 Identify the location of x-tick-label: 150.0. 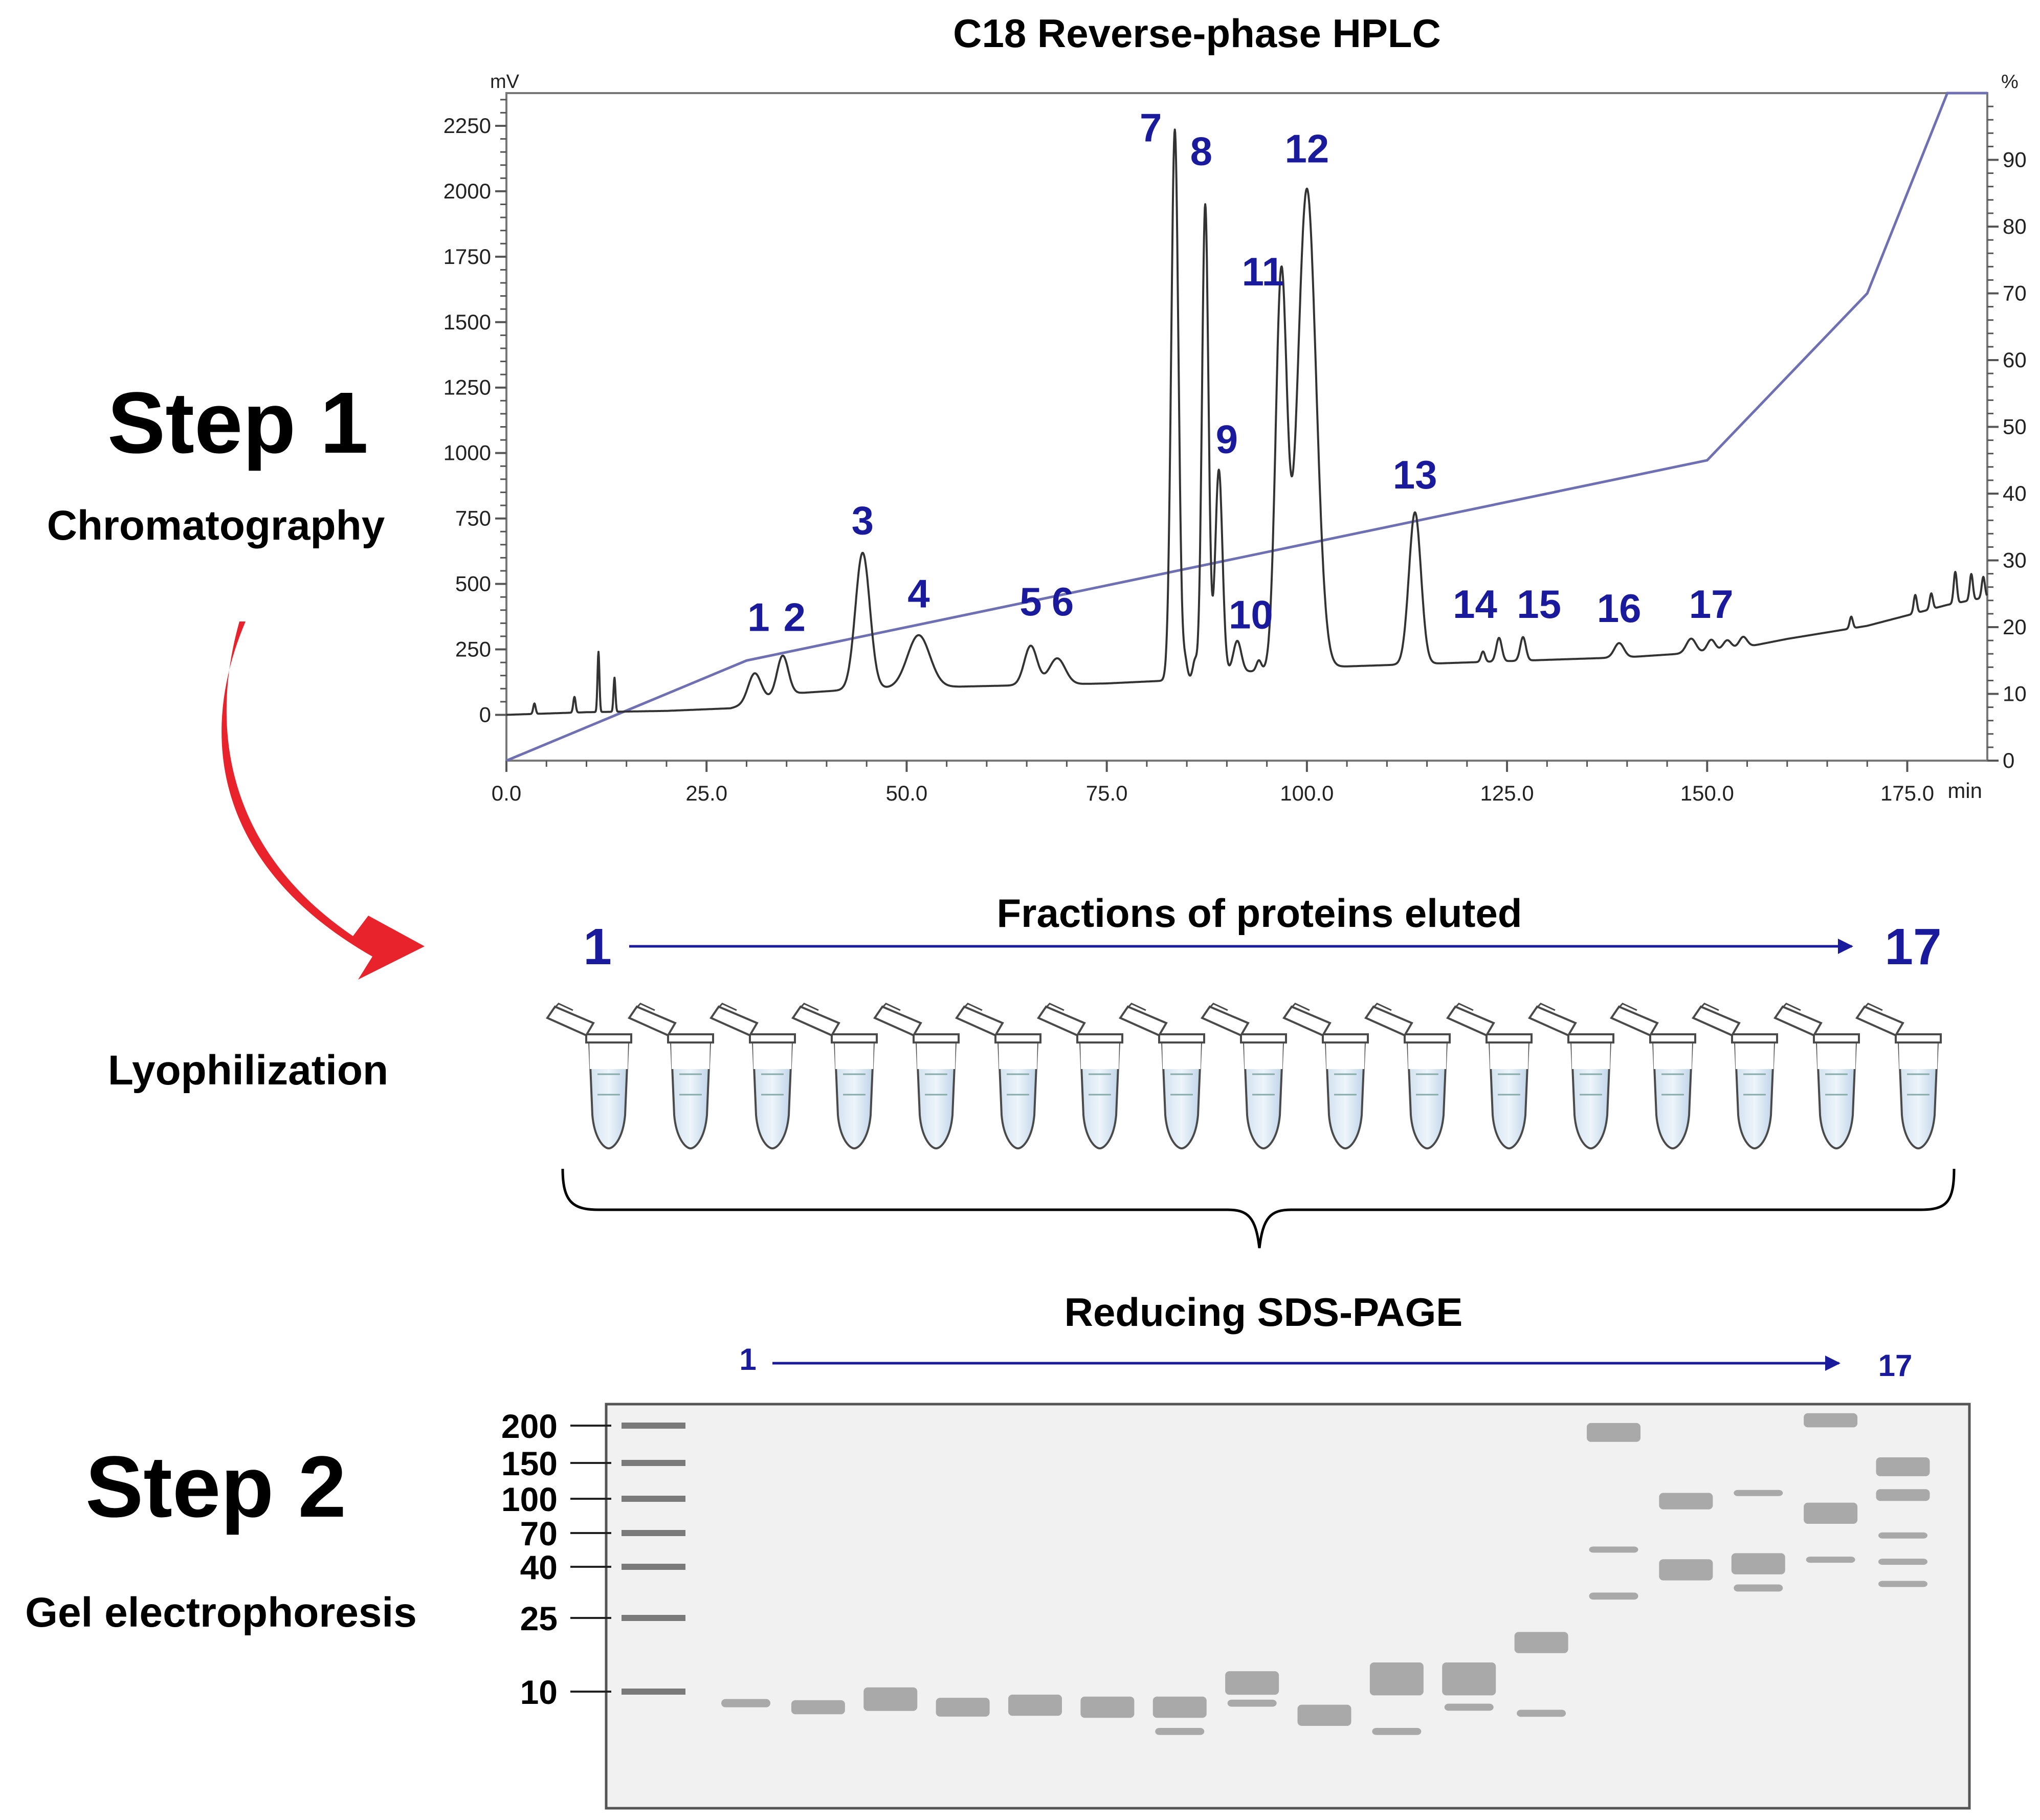
(1707, 793).